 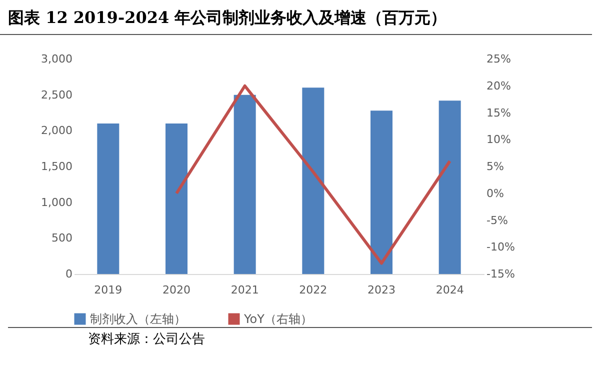 I want to click on y2-tick-label: 0%, so click(x=495, y=193).